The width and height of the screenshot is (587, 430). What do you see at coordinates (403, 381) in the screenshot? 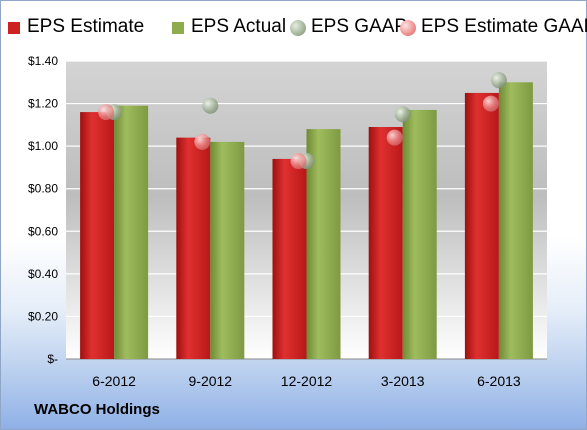
I see `x-tick-label: 3-2013` at bounding box center [403, 381].